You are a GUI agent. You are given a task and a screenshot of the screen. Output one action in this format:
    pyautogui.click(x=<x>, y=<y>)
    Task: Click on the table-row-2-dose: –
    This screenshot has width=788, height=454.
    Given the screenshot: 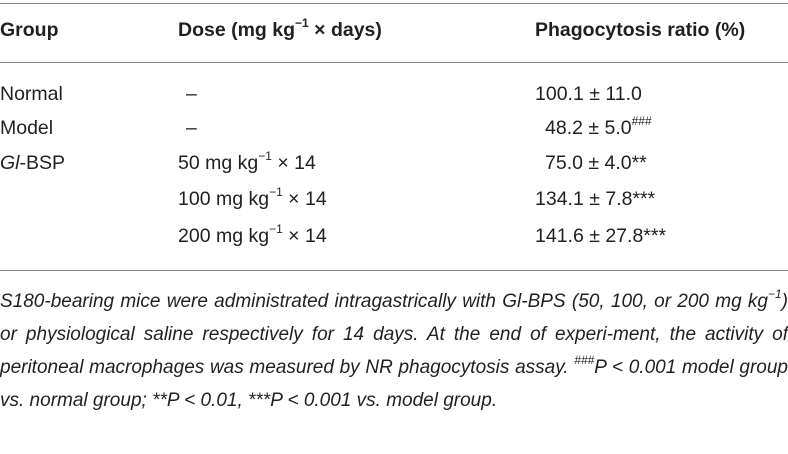 What is the action you would take?
    pyautogui.click(x=191, y=128)
    